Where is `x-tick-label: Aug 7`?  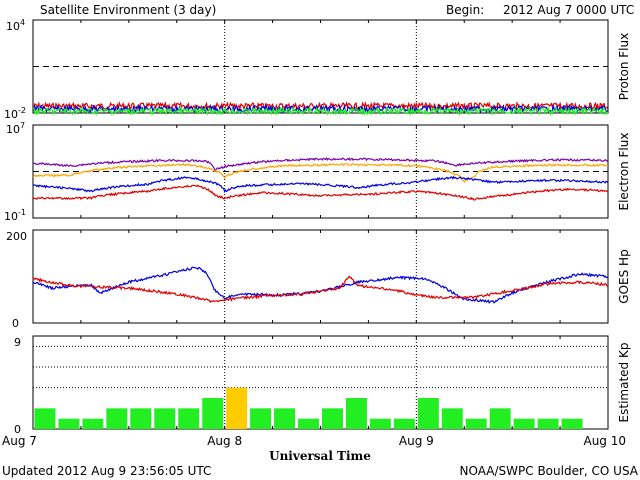
x-tick-label: Aug 7 is located at coordinates (19, 441).